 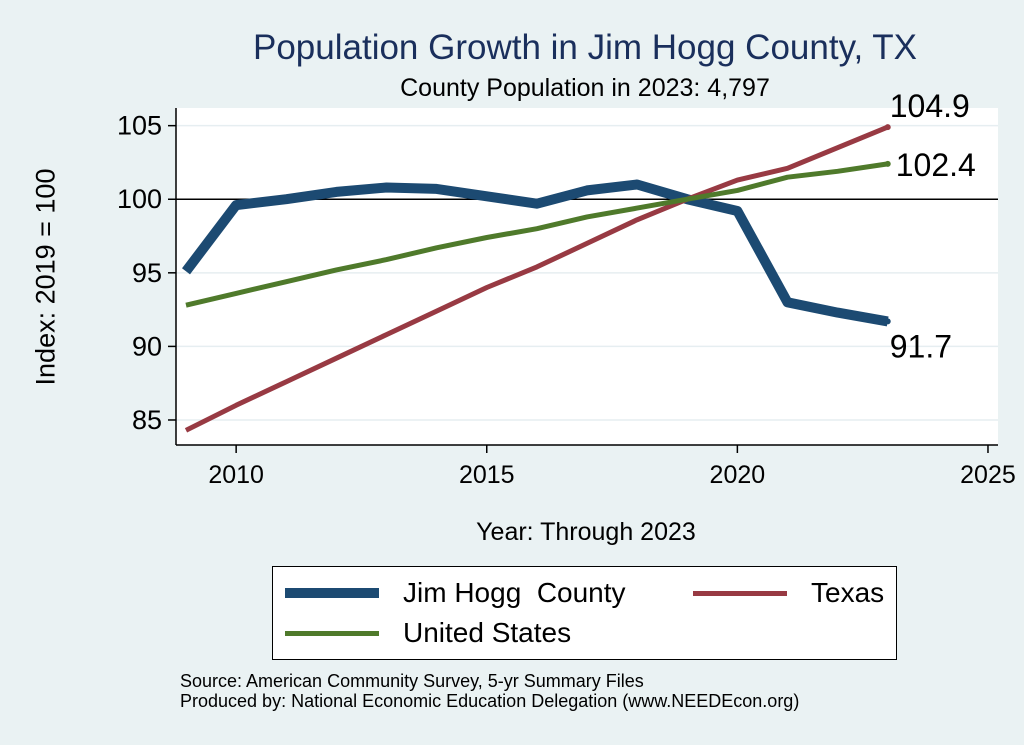 What do you see at coordinates (487, 475) in the screenshot?
I see `x-tick-label: 2015` at bounding box center [487, 475].